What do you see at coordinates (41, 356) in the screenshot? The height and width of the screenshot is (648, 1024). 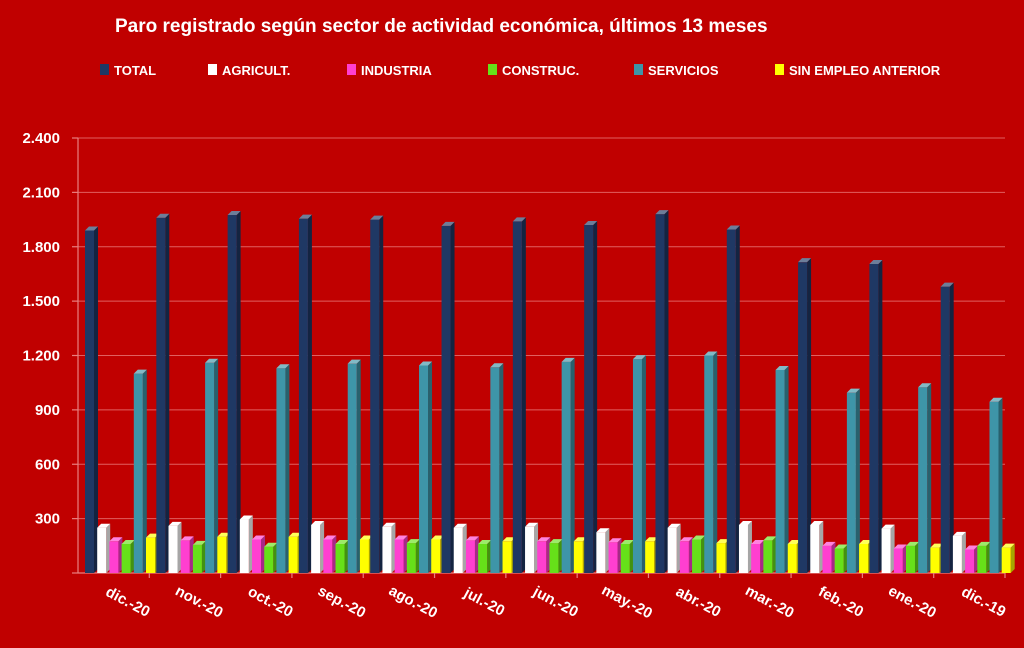 I see `y-tick-label: 1.200` at bounding box center [41, 356].